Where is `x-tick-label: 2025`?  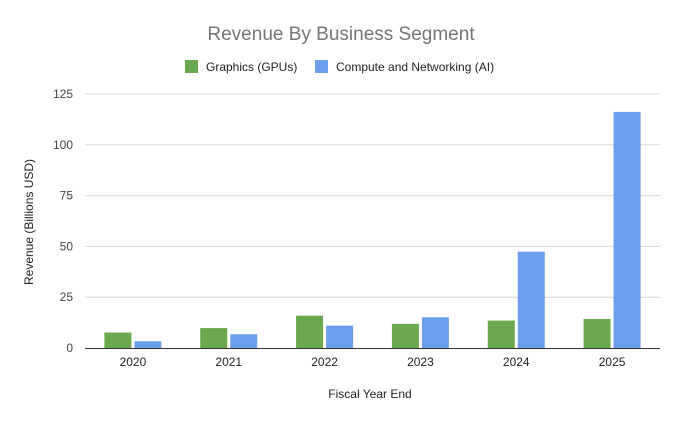 x-tick-label: 2025 is located at coordinates (612, 362).